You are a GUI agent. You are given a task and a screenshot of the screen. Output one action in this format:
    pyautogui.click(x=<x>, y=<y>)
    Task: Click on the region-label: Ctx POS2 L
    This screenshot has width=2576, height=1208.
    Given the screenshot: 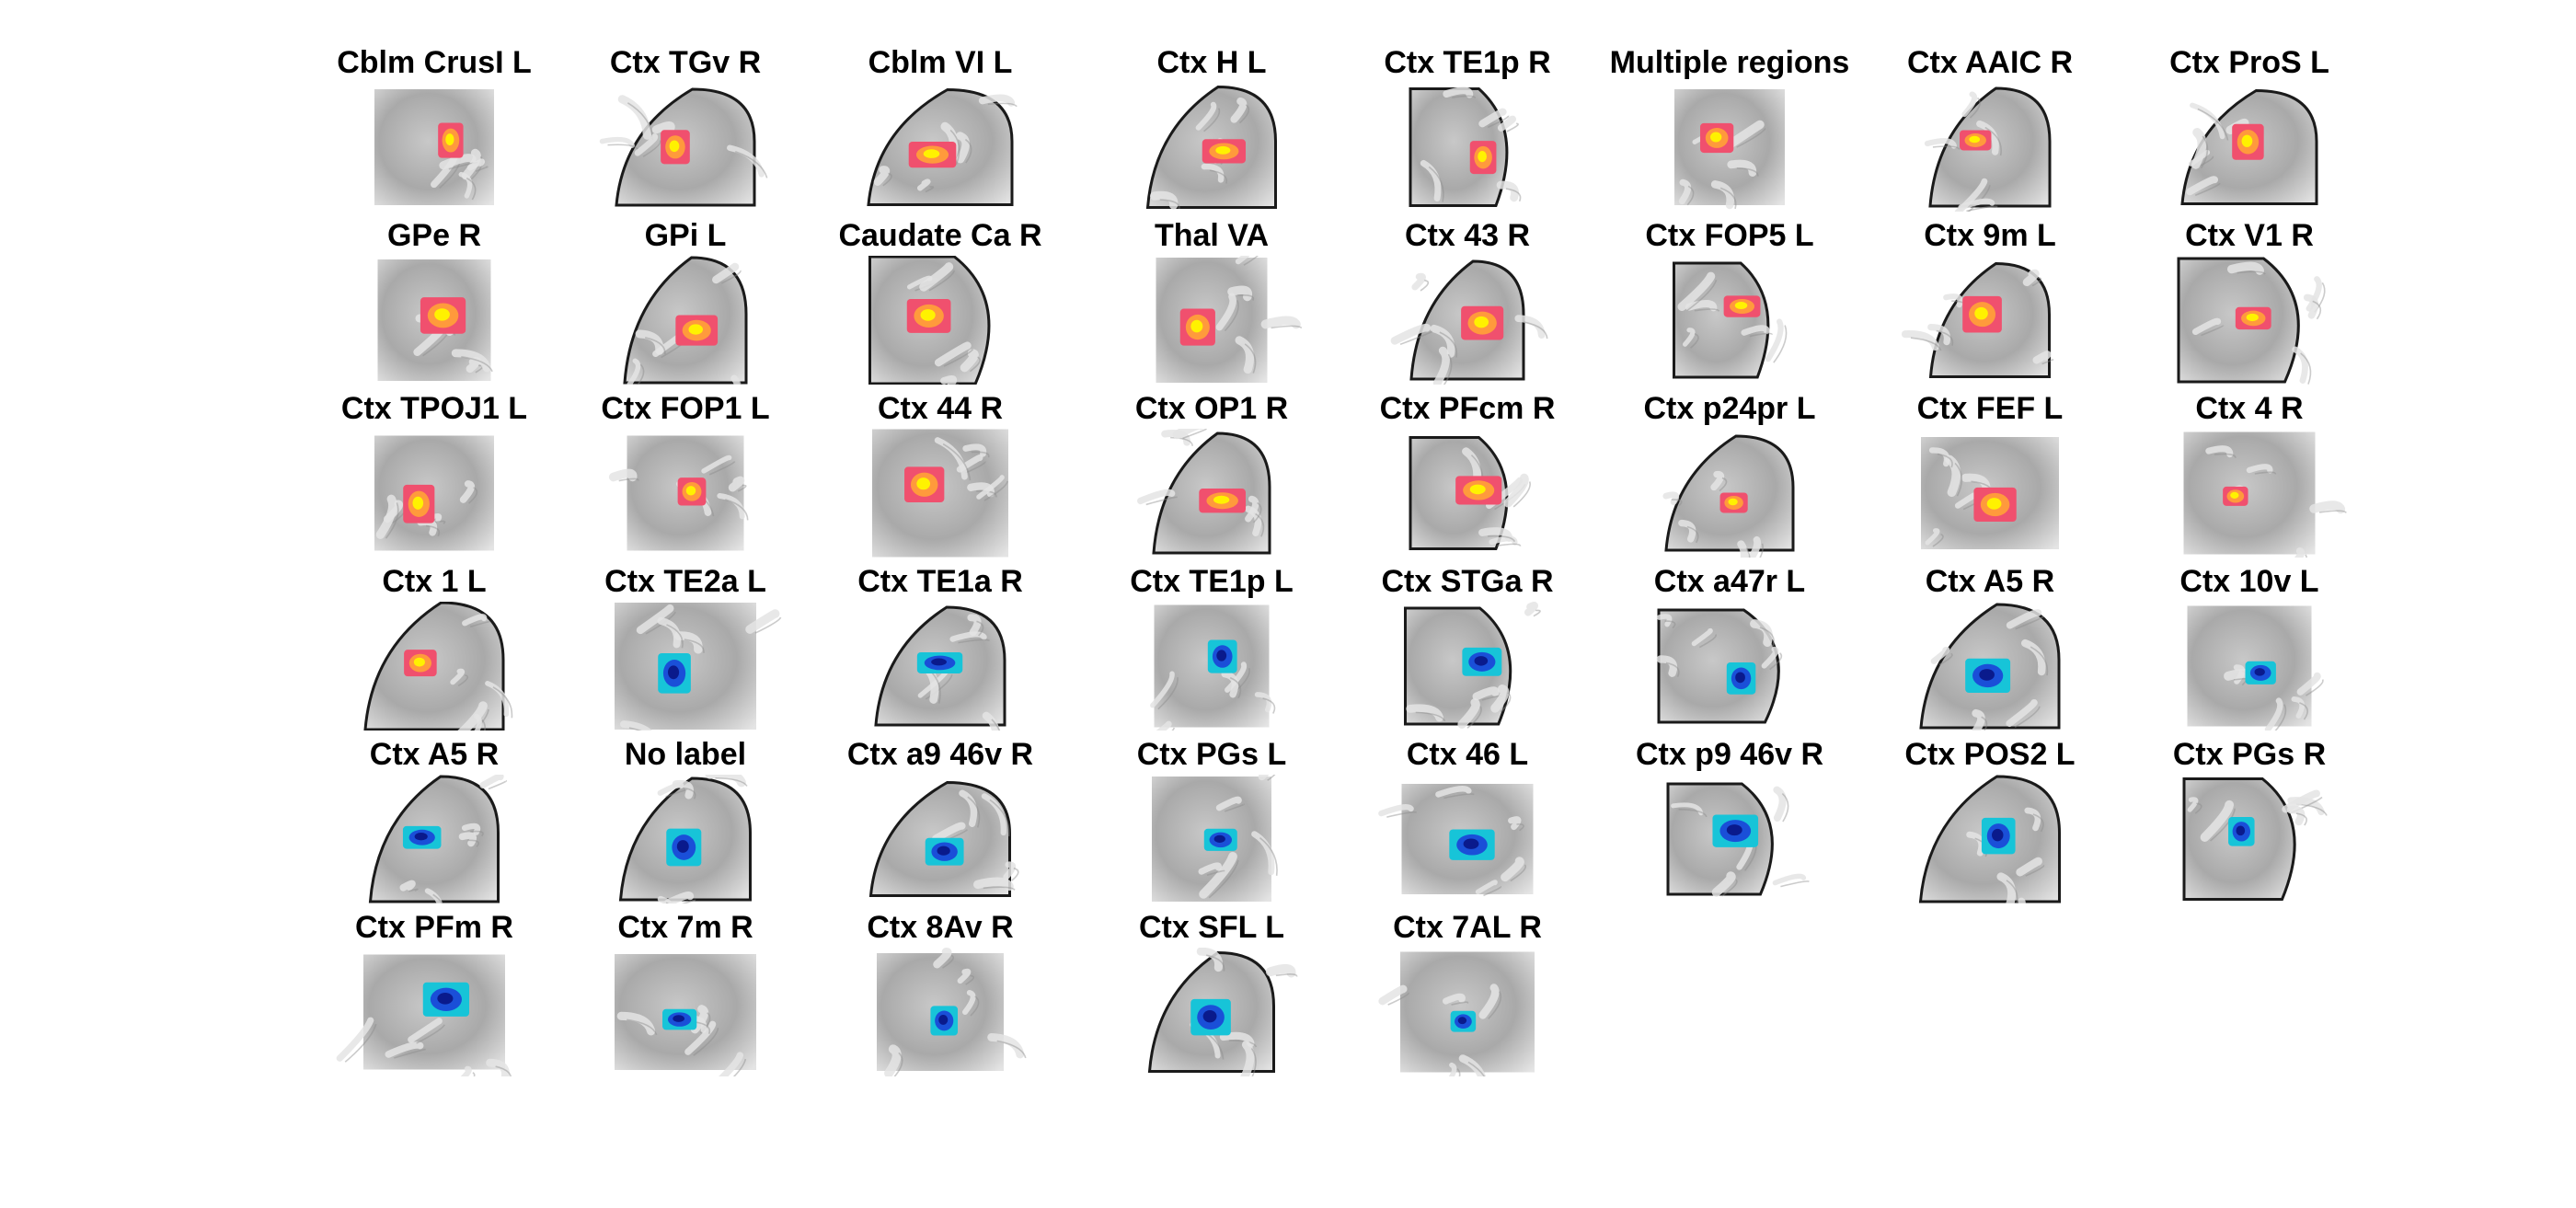 What is the action you would take?
    pyautogui.click(x=1990, y=754)
    